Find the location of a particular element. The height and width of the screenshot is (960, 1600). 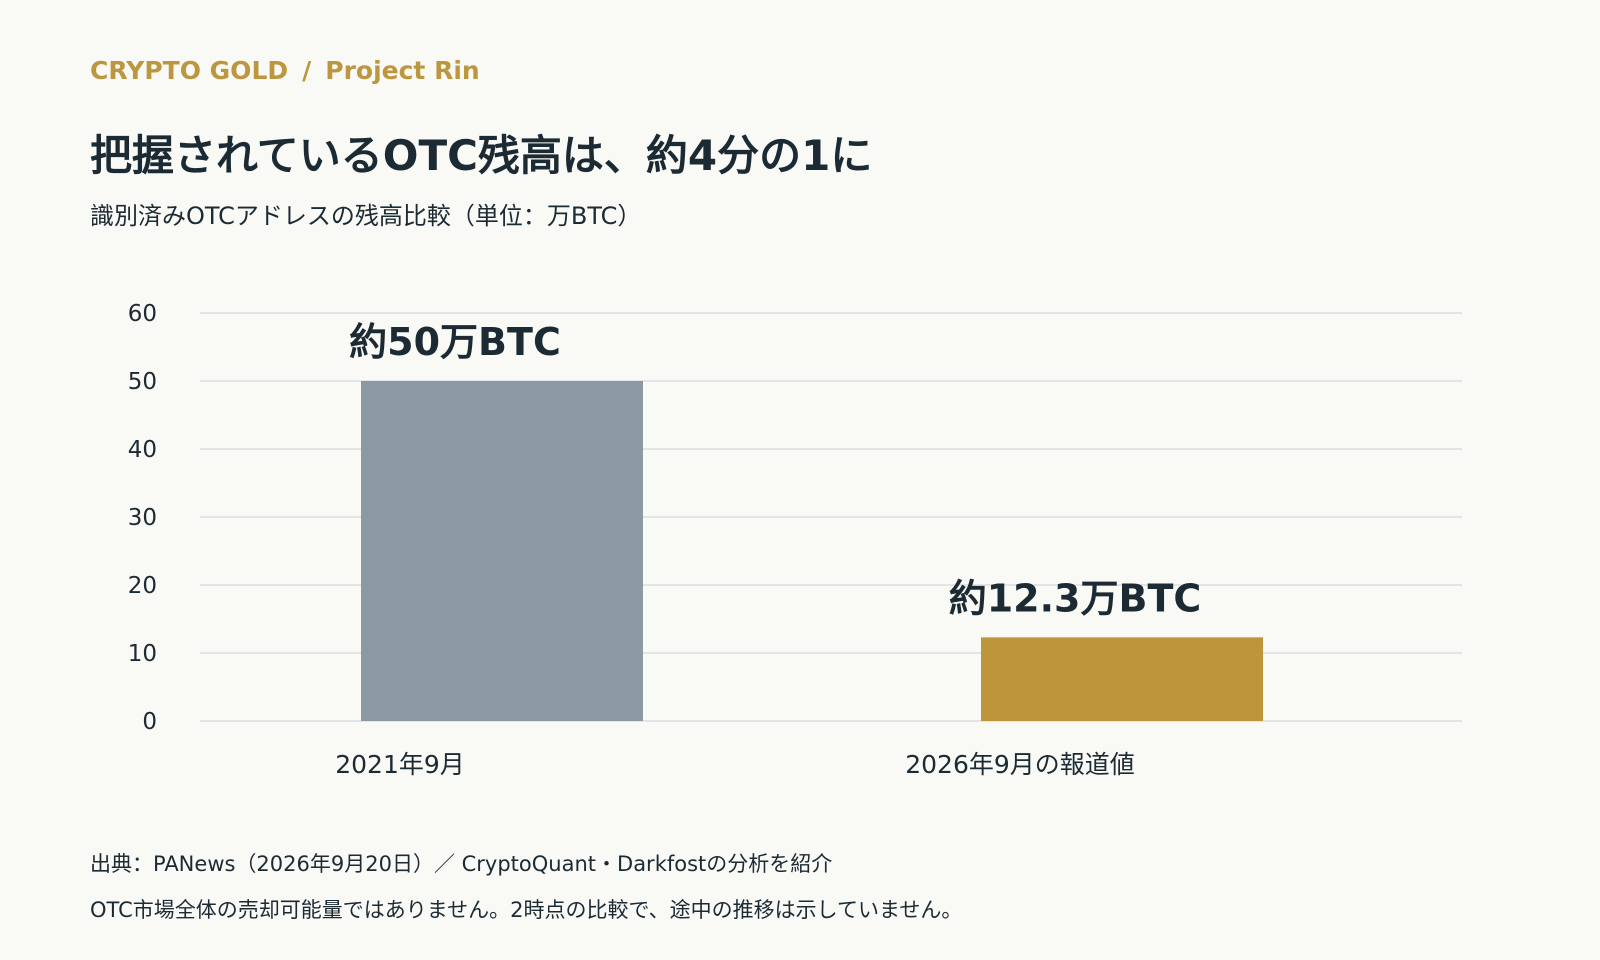

y-tick-label: 20 is located at coordinates (142, 586).